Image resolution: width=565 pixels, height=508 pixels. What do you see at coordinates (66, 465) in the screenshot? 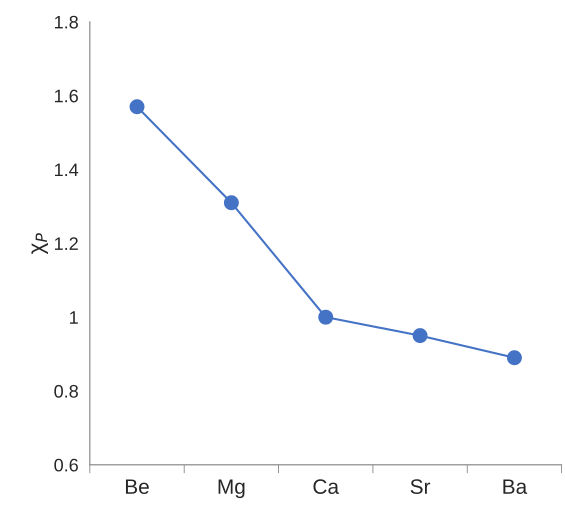
I see `y-tick-label: 0.6` at bounding box center [66, 465].